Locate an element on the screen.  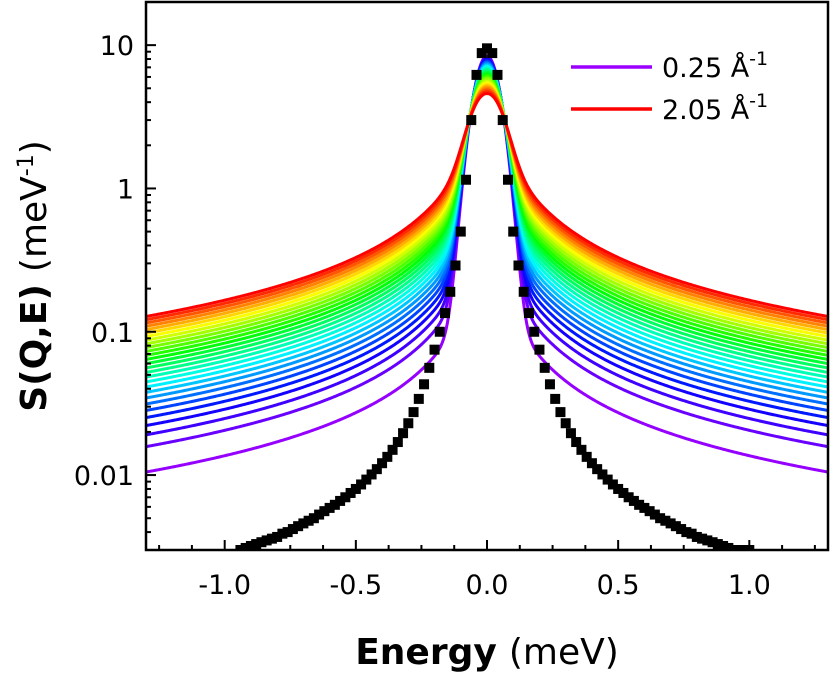
x-axis-title: Energy (meV) is located at coordinates (487, 652).